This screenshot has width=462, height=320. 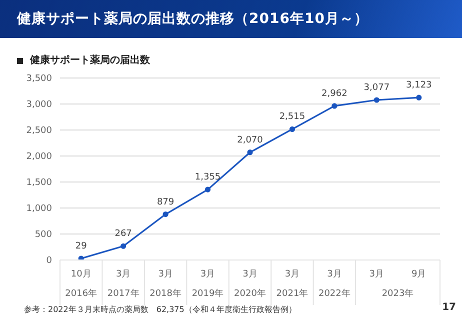 I want to click on text: 17, so click(x=449, y=307).